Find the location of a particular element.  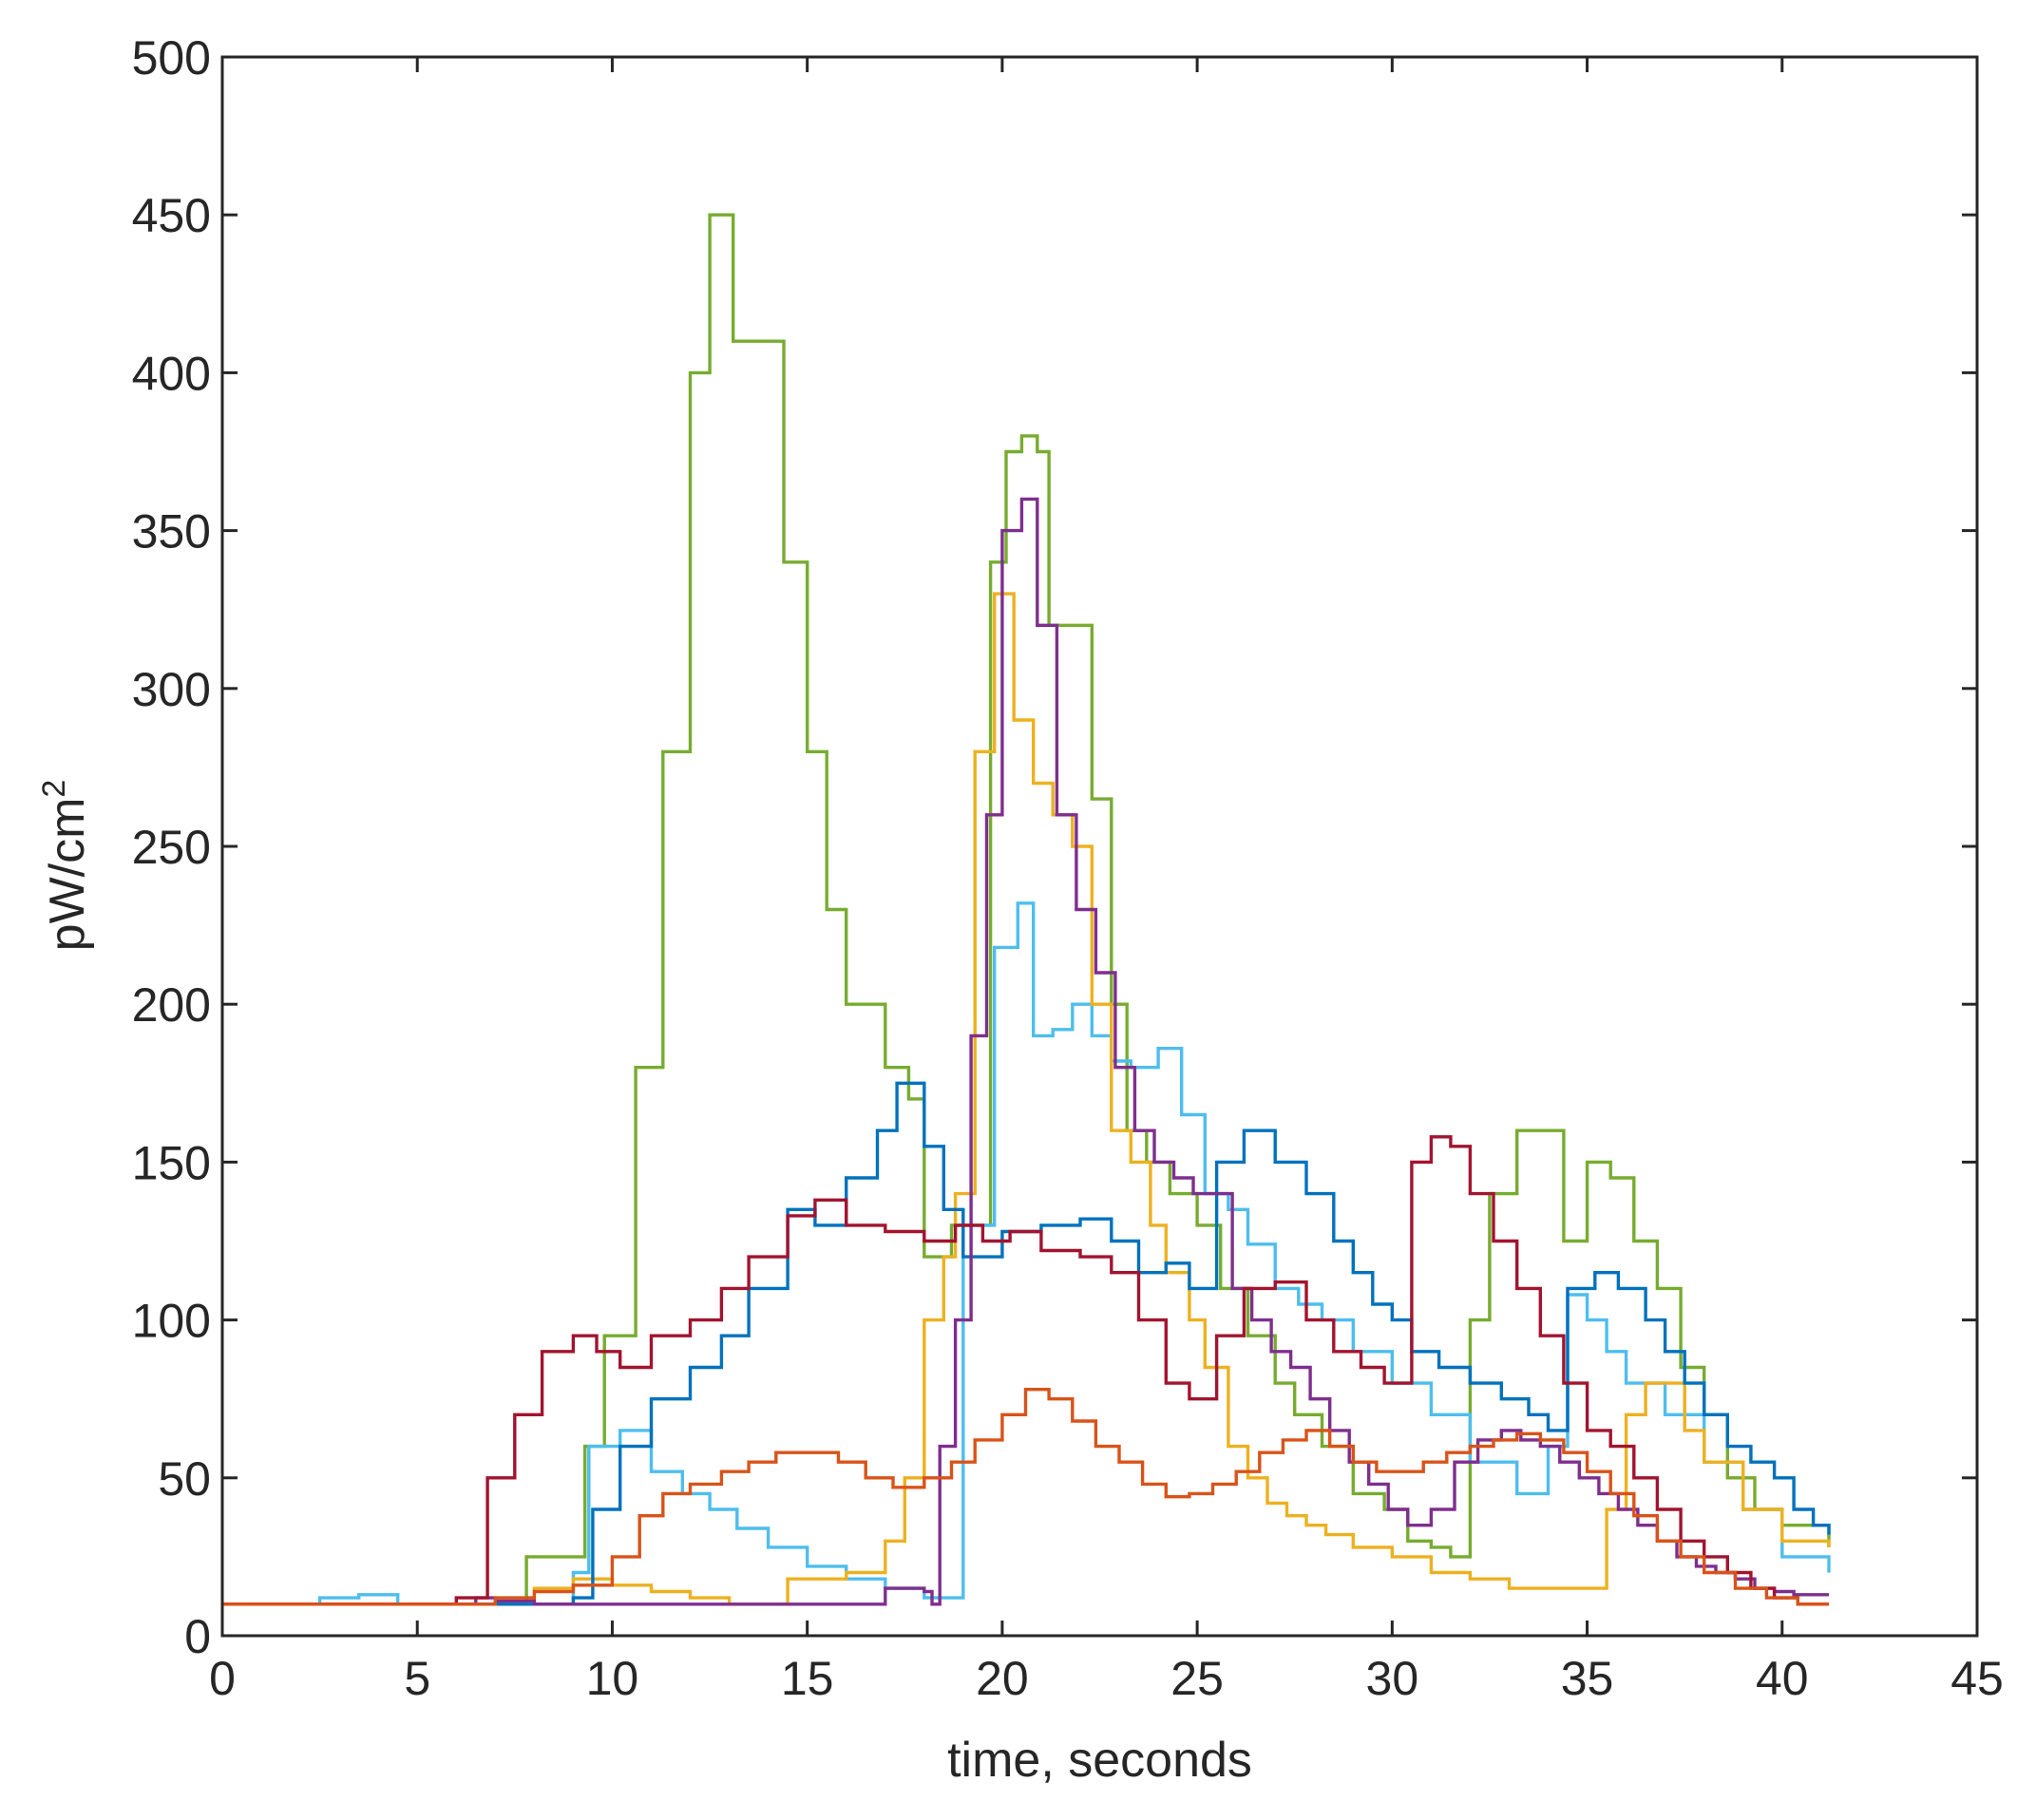

y-tick-label: 100 is located at coordinates (171, 1321).